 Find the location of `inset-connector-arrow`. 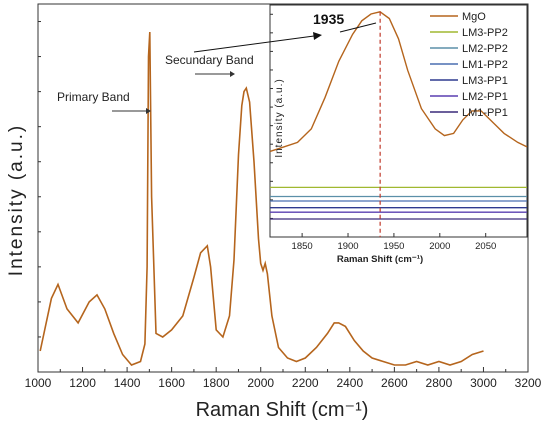

inset-connector-arrow is located at coordinates (254, 44).